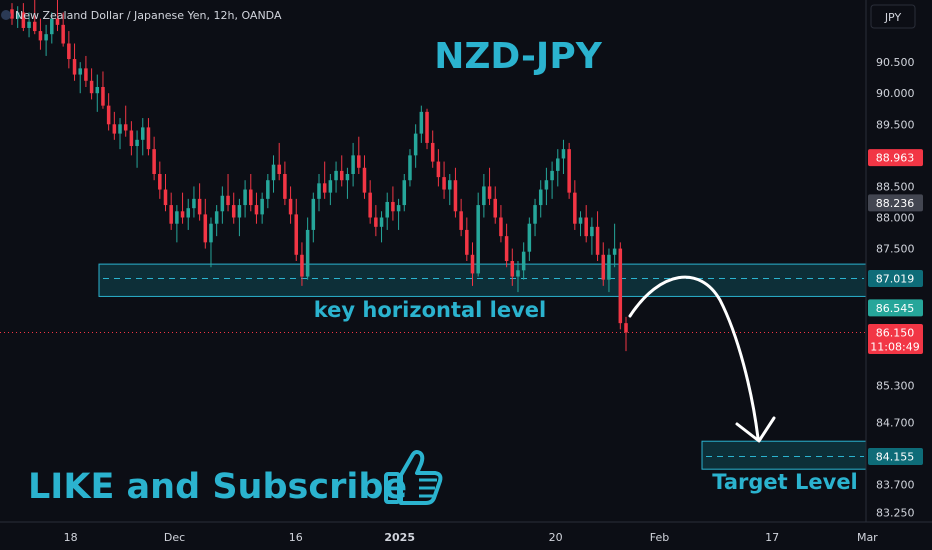  I want to click on key-level-label: key horizontal level, so click(430, 310).